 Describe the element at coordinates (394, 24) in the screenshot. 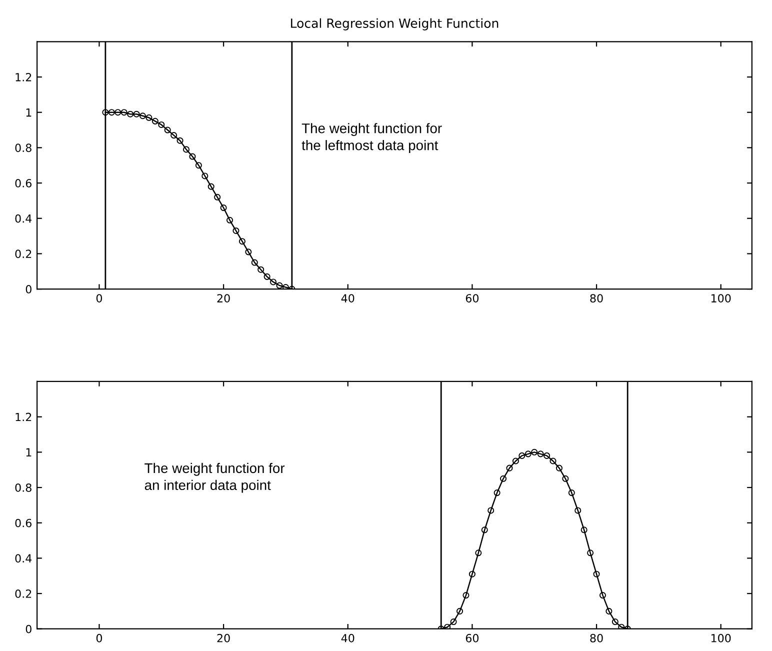

I see `chart-title: Local Regression Weight Function` at that location.